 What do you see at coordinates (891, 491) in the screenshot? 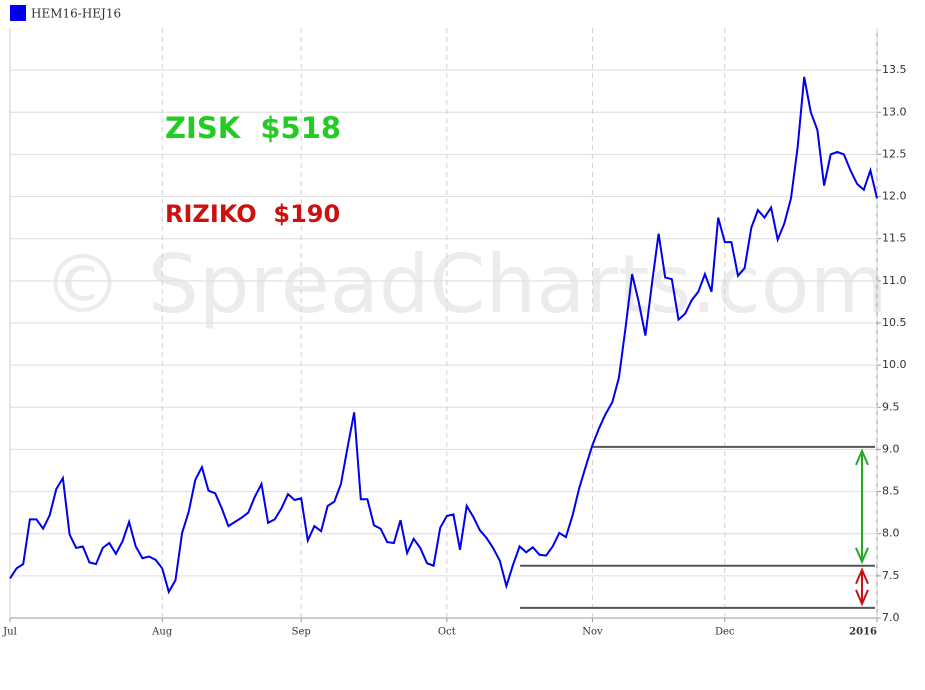
I see `y-tick-label: 8.5` at bounding box center [891, 491].